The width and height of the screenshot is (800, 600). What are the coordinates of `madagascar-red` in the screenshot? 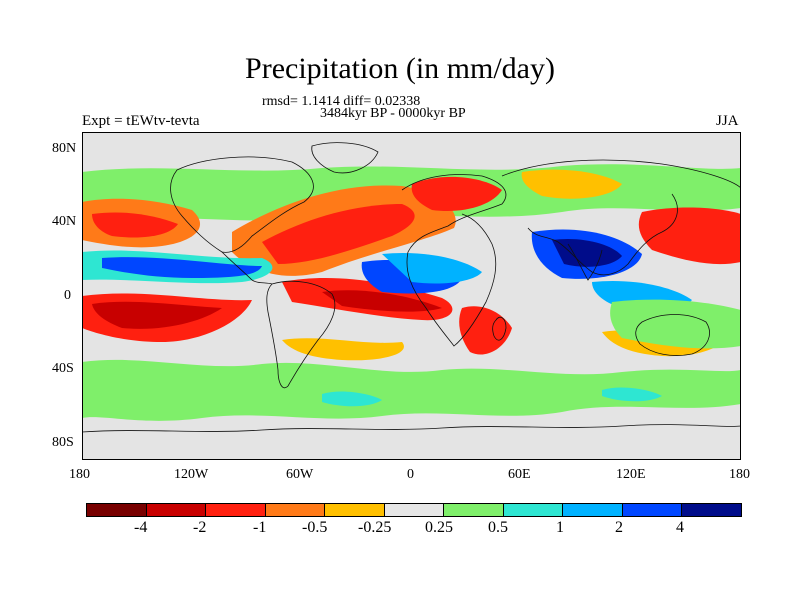 It's located at (485, 330).